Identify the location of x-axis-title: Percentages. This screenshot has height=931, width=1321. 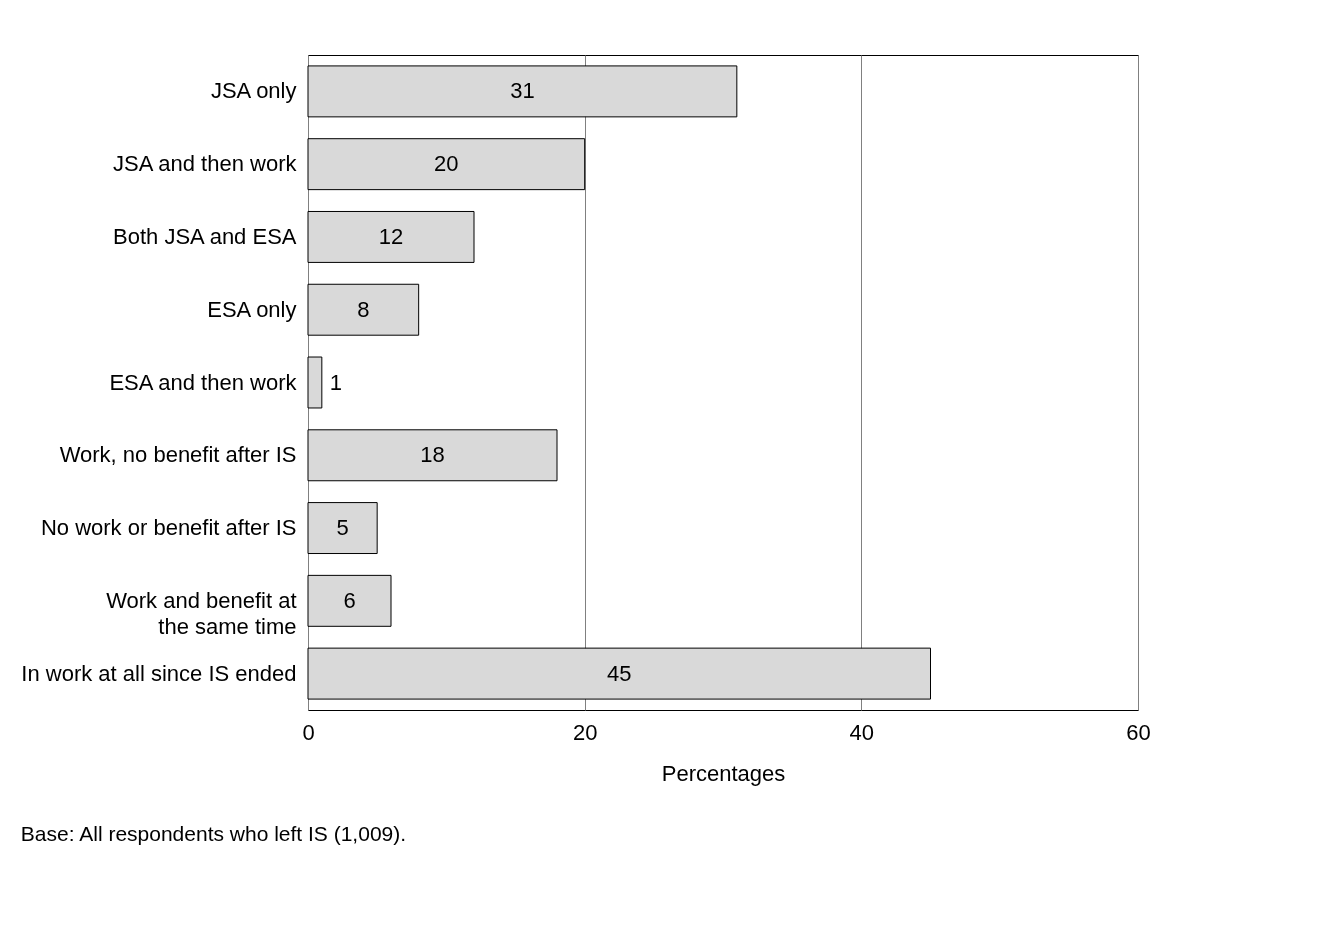
(723, 773).